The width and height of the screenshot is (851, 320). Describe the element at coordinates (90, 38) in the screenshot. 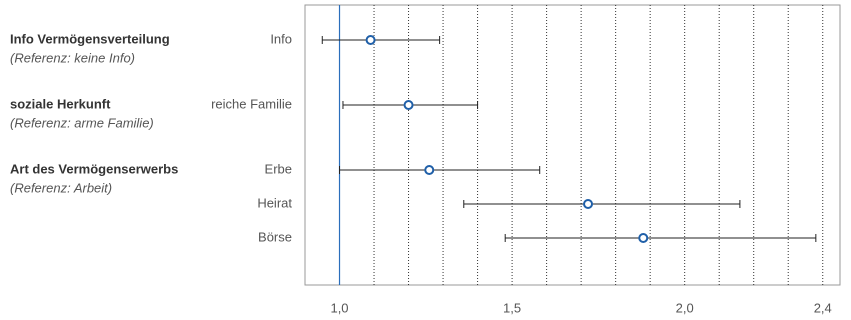

I see `group-title: Info Vermögensverteilung` at that location.